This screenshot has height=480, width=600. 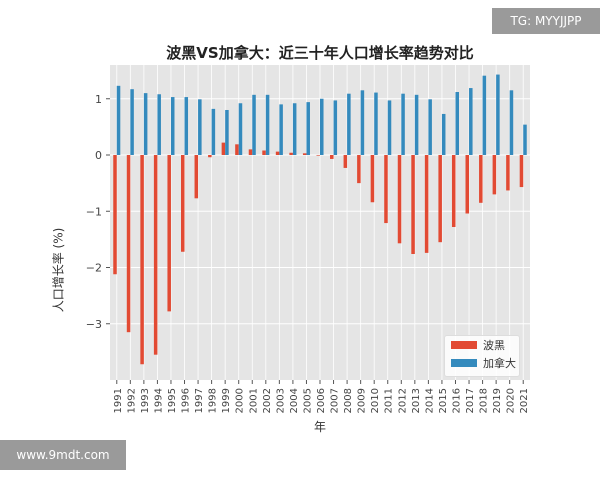 I want to click on bar-bosnia-1995, so click(x=169, y=233).